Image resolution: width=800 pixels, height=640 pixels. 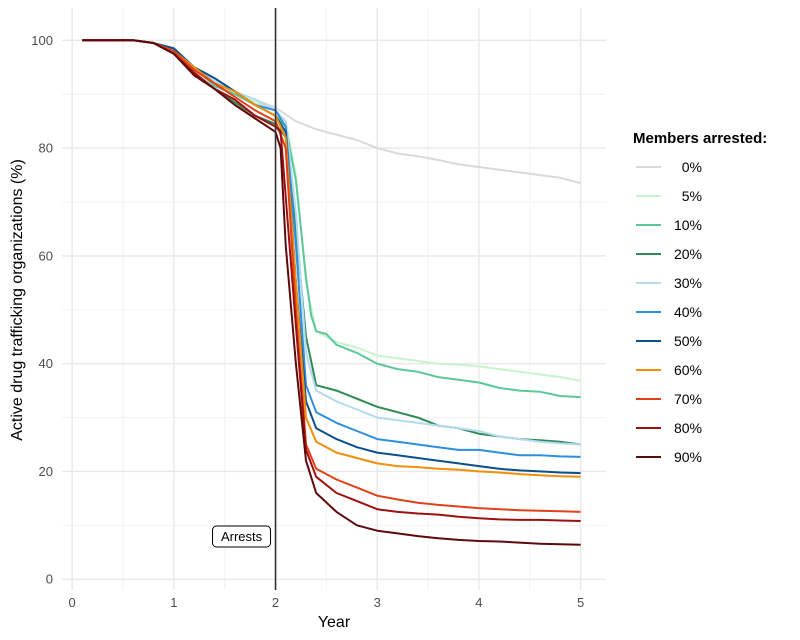 What do you see at coordinates (580, 602) in the screenshot?
I see `x-tick-label: 5` at bounding box center [580, 602].